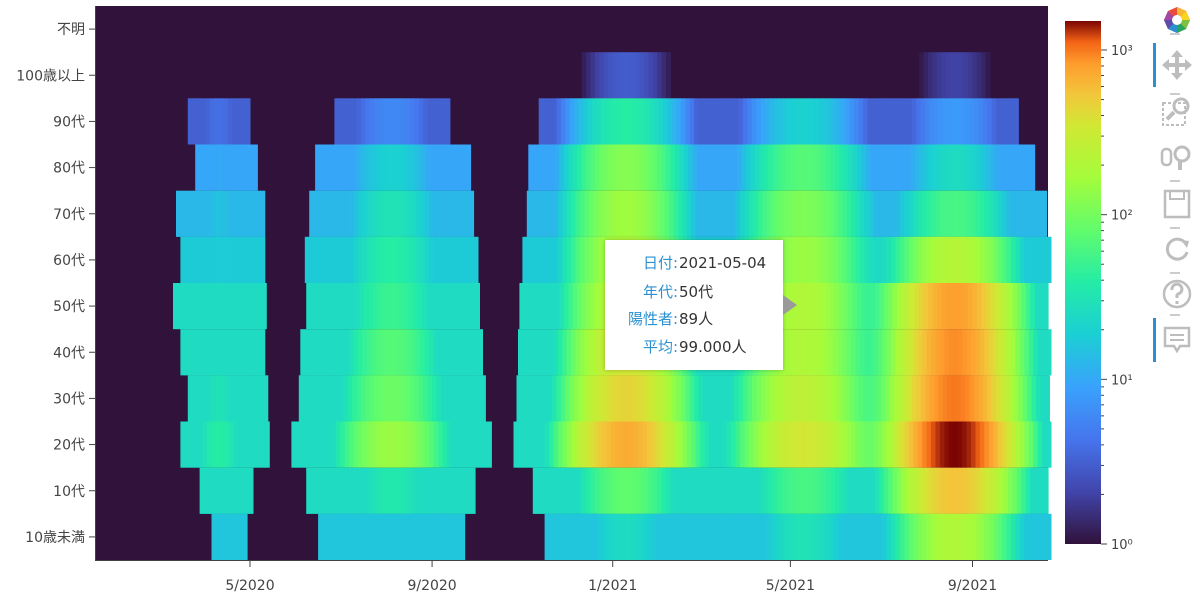  What do you see at coordinates (1177, 157) in the screenshot?
I see `wheel-zoom-icon` at bounding box center [1177, 157].